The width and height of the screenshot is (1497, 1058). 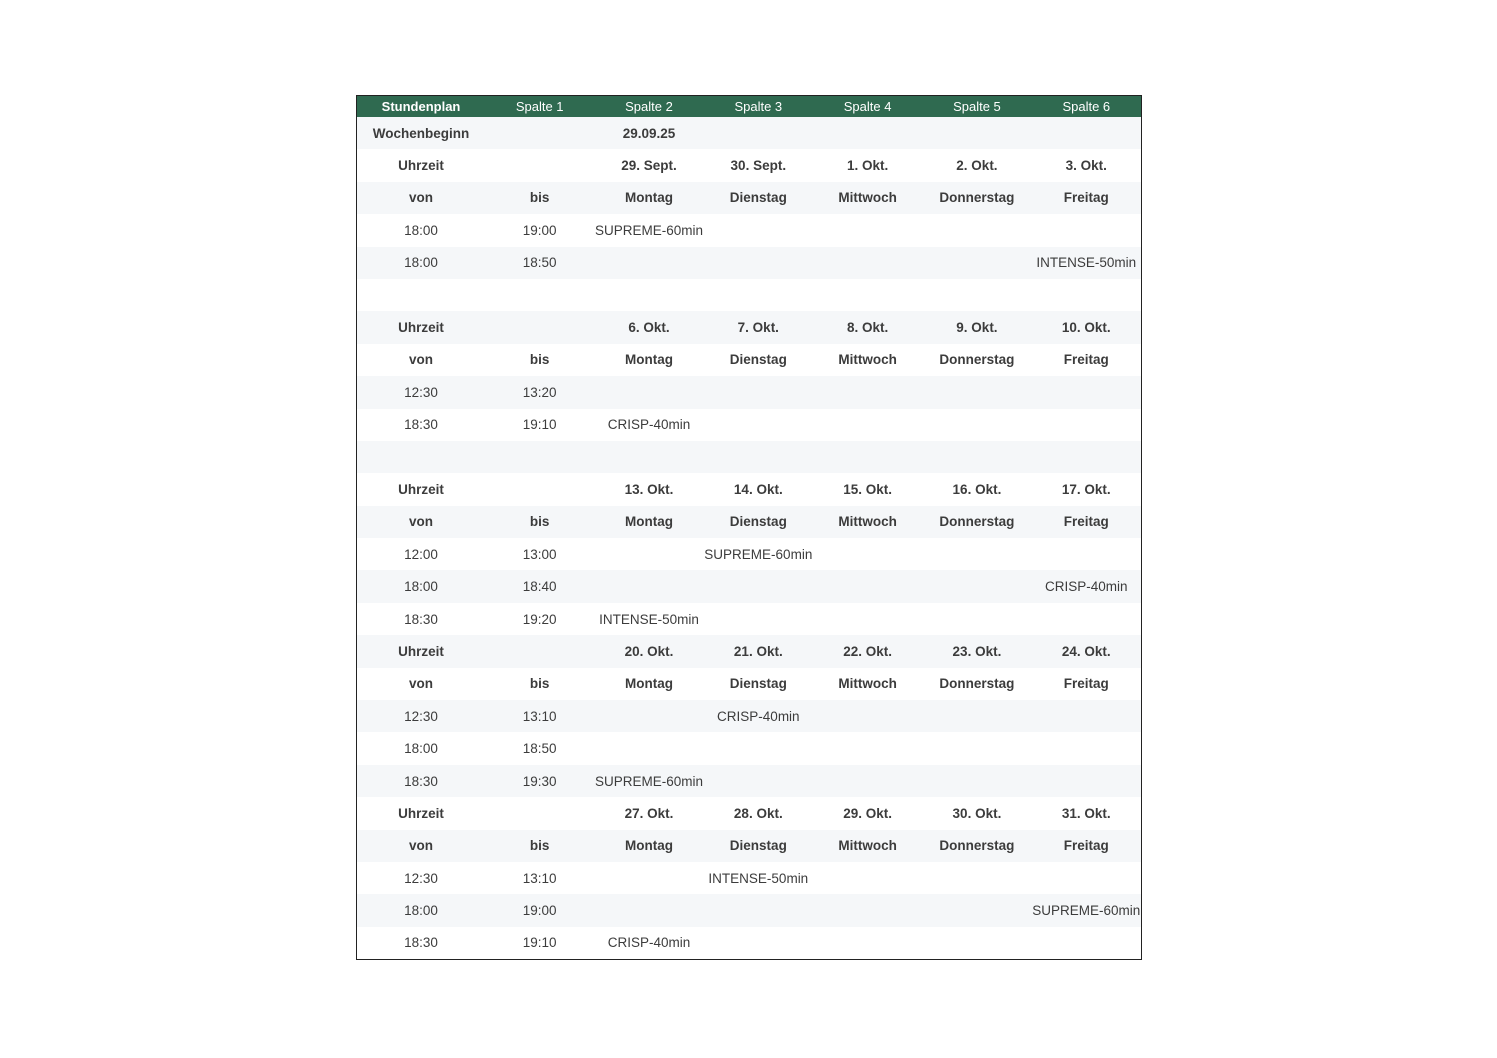 I want to click on table-cell: 19:00, so click(x=540, y=910).